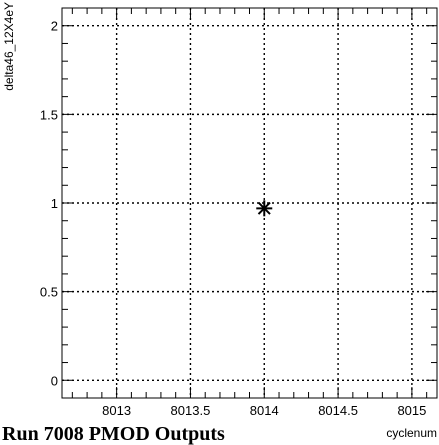  I want to click on x-tick-label-1: 8013.5, so click(191, 410).